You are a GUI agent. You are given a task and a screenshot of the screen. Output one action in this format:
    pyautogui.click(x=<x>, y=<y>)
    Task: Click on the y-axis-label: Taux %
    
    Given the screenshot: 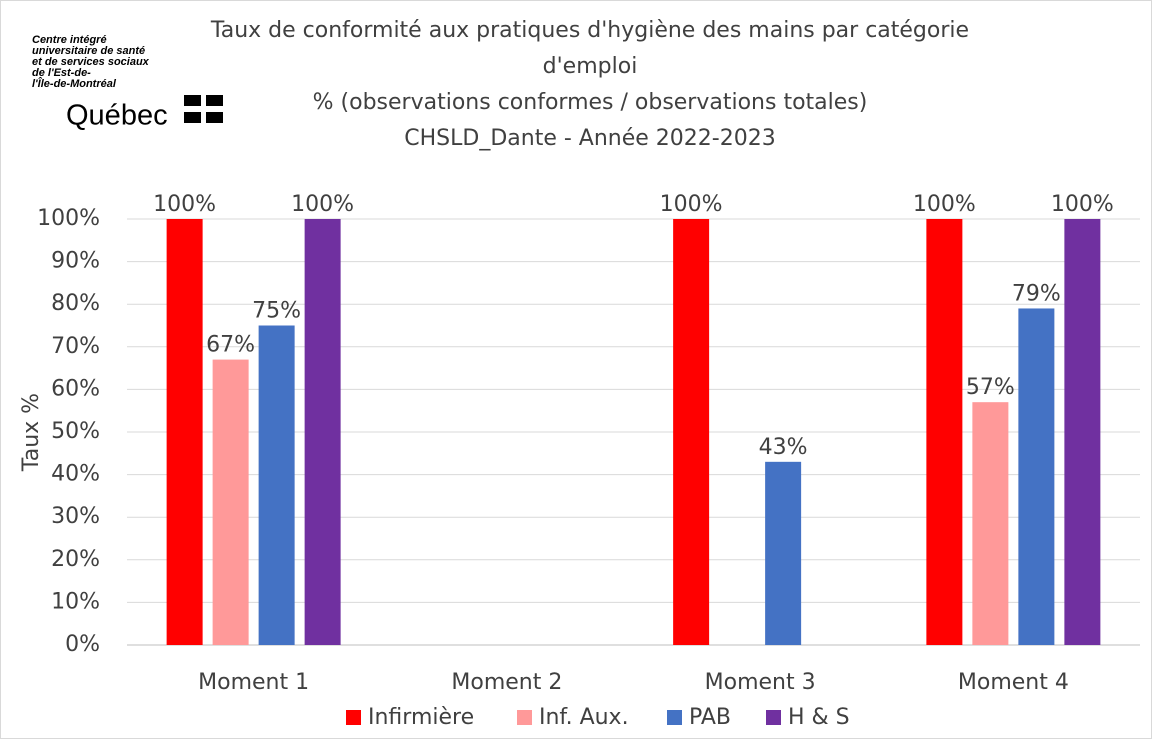 What is the action you would take?
    pyautogui.click(x=31, y=432)
    